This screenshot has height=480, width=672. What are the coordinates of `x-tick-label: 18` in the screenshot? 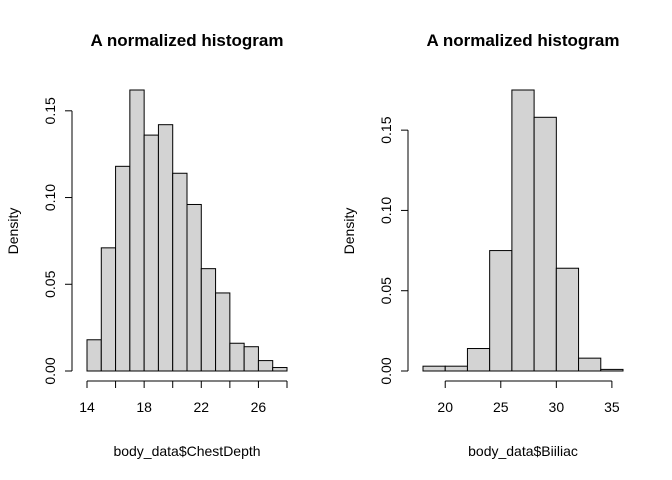 It's located at (144, 407).